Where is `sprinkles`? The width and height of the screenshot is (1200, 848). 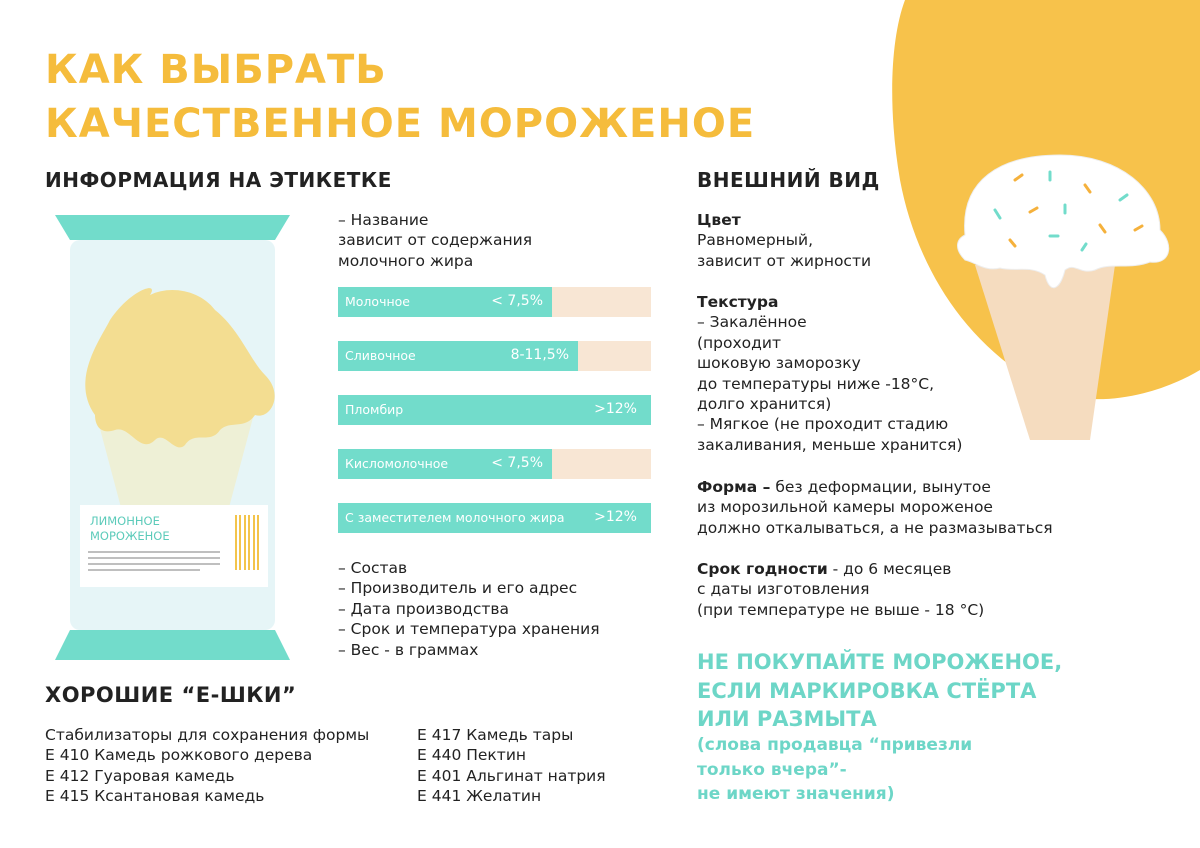
sprinkles is located at coordinates (1068, 211).